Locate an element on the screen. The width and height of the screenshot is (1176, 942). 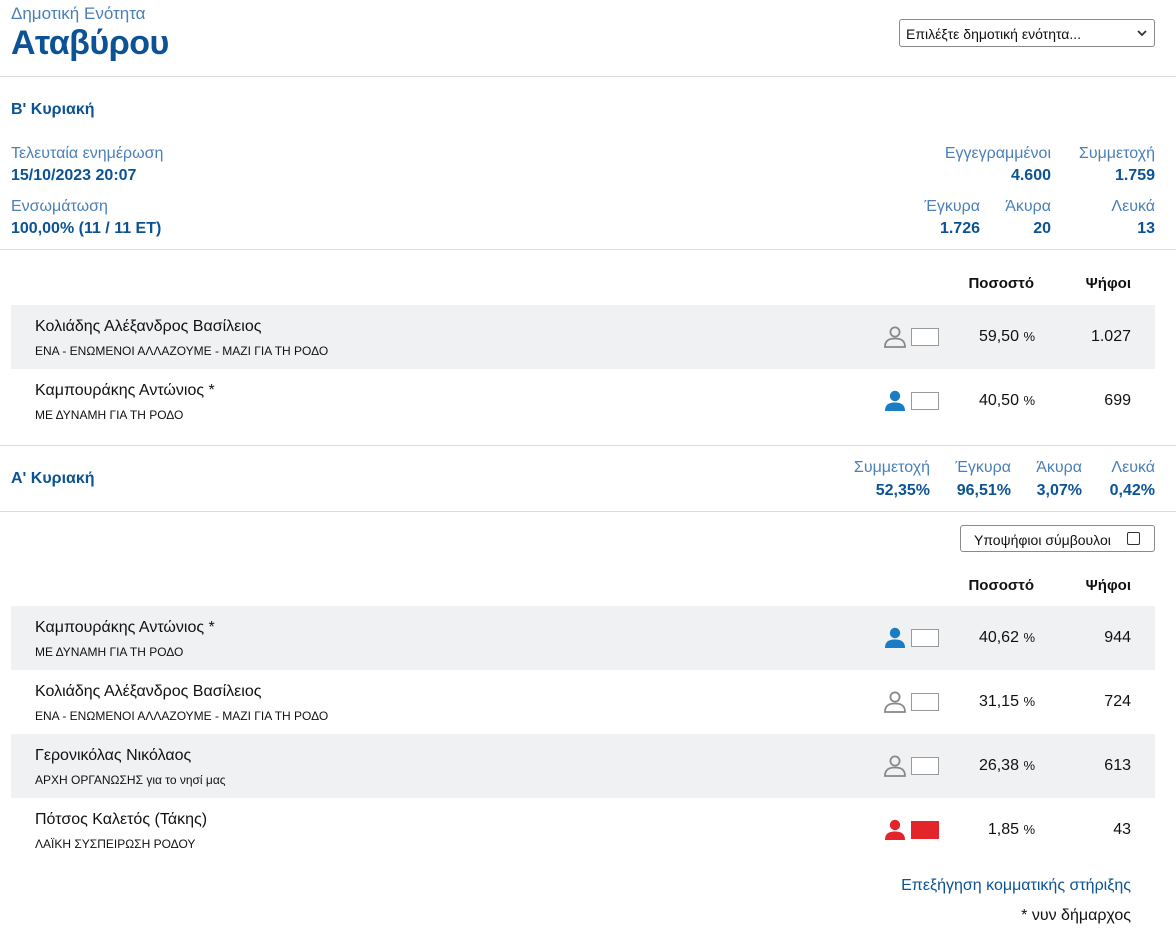
round-a-turnout-label: Συμμετοχή is located at coordinates (891, 467).